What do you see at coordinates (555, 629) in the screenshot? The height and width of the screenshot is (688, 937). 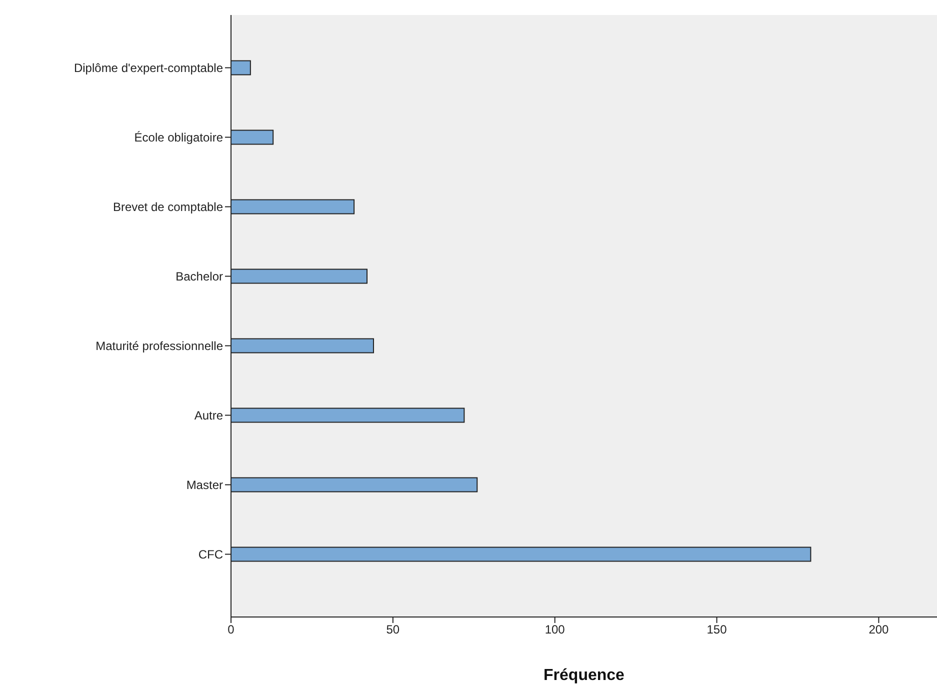 I see `x-tick-label: 100` at bounding box center [555, 629].